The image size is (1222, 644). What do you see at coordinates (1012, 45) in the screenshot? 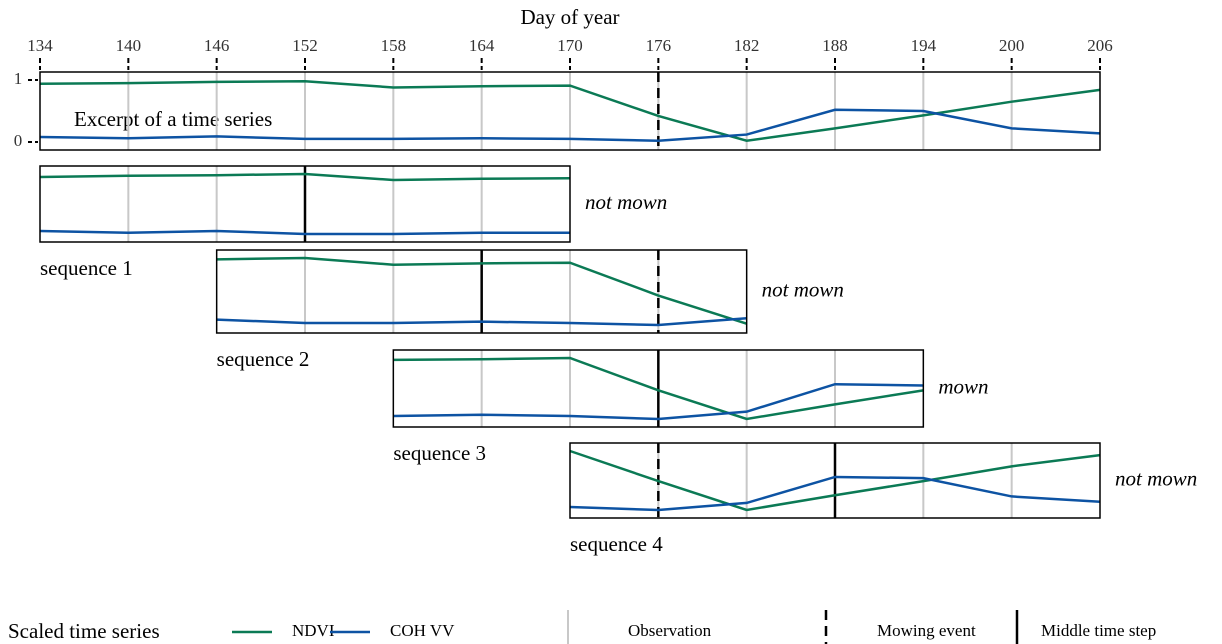
I see `x-tick-label: 200` at bounding box center [1012, 45].